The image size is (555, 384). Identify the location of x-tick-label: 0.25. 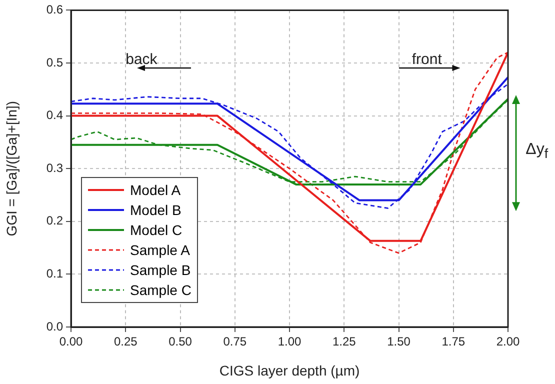
(126, 341).